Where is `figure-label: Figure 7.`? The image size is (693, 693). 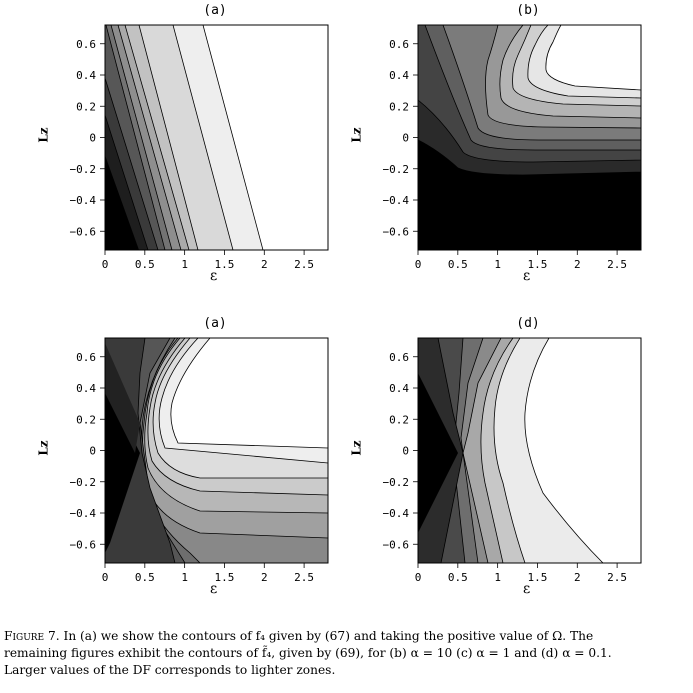 figure-label: Figure 7. is located at coordinates (32, 636).